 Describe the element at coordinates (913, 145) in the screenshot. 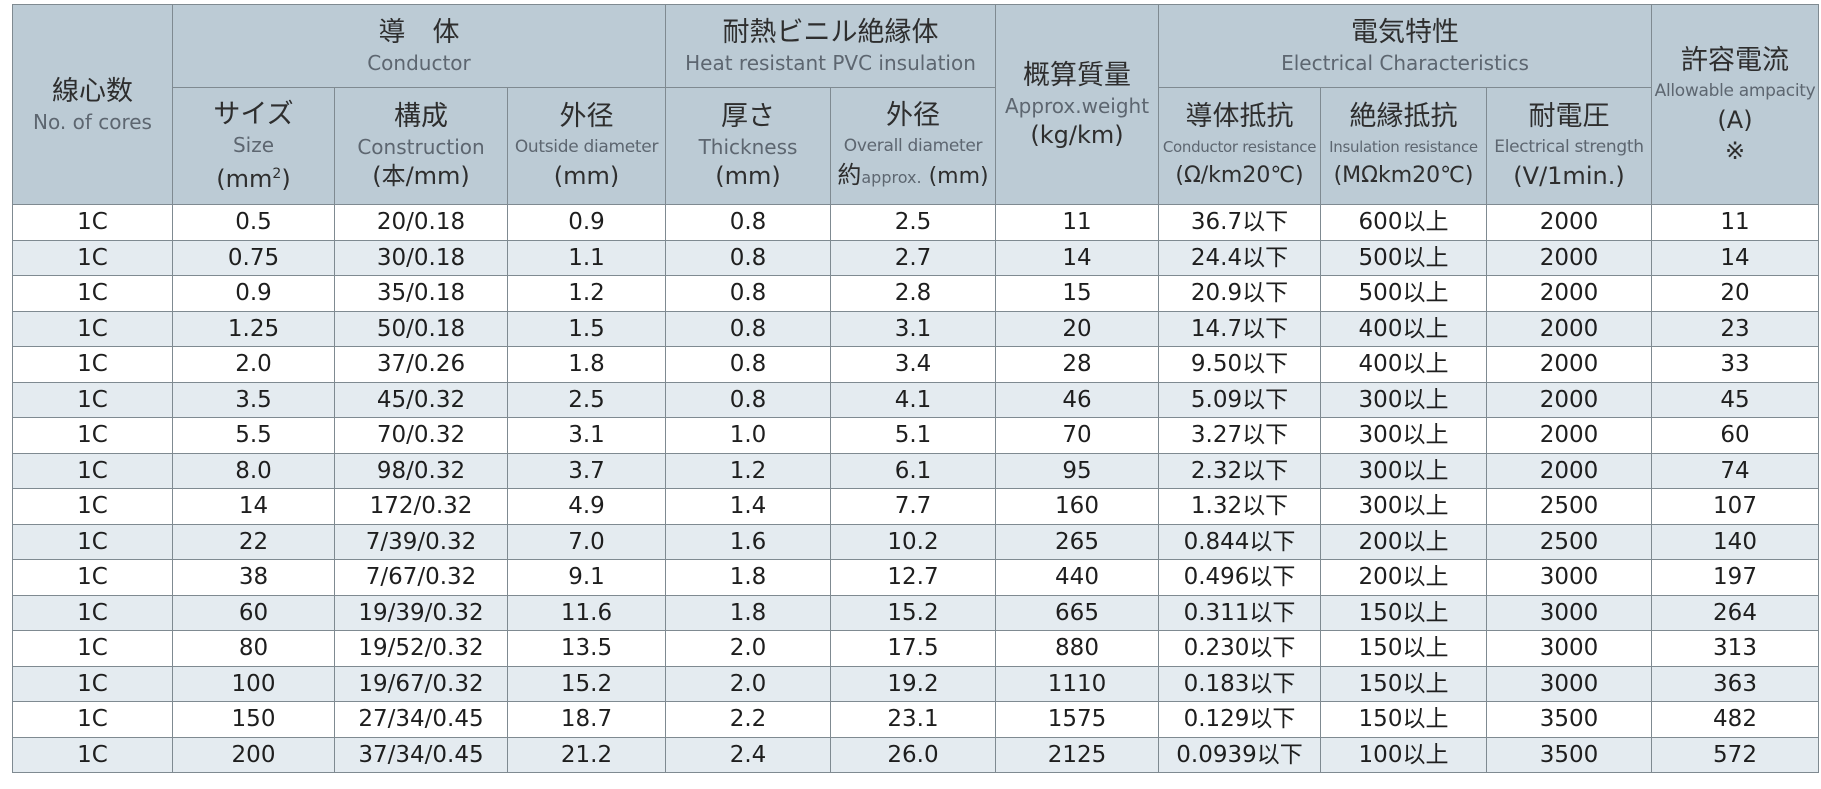

I see `header-overall-od-en: Overall diameter` at that location.